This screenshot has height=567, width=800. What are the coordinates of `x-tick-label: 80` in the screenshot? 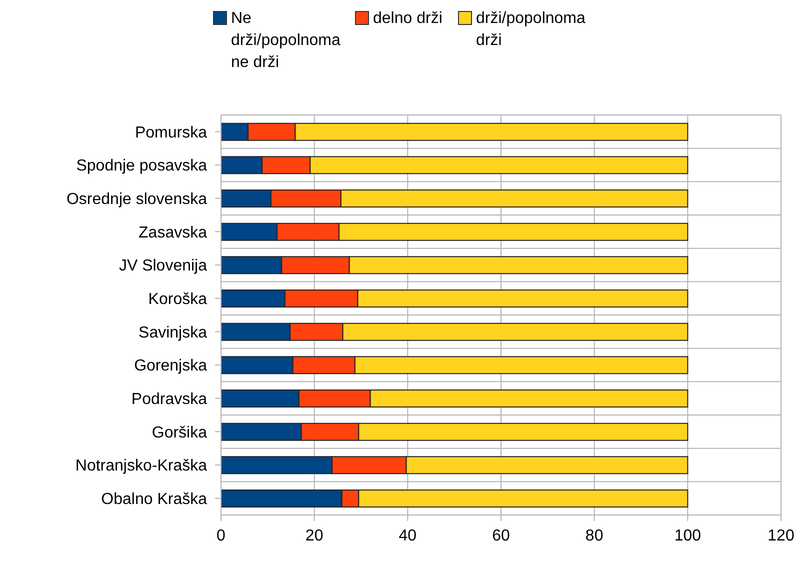 It's located at (594, 535).